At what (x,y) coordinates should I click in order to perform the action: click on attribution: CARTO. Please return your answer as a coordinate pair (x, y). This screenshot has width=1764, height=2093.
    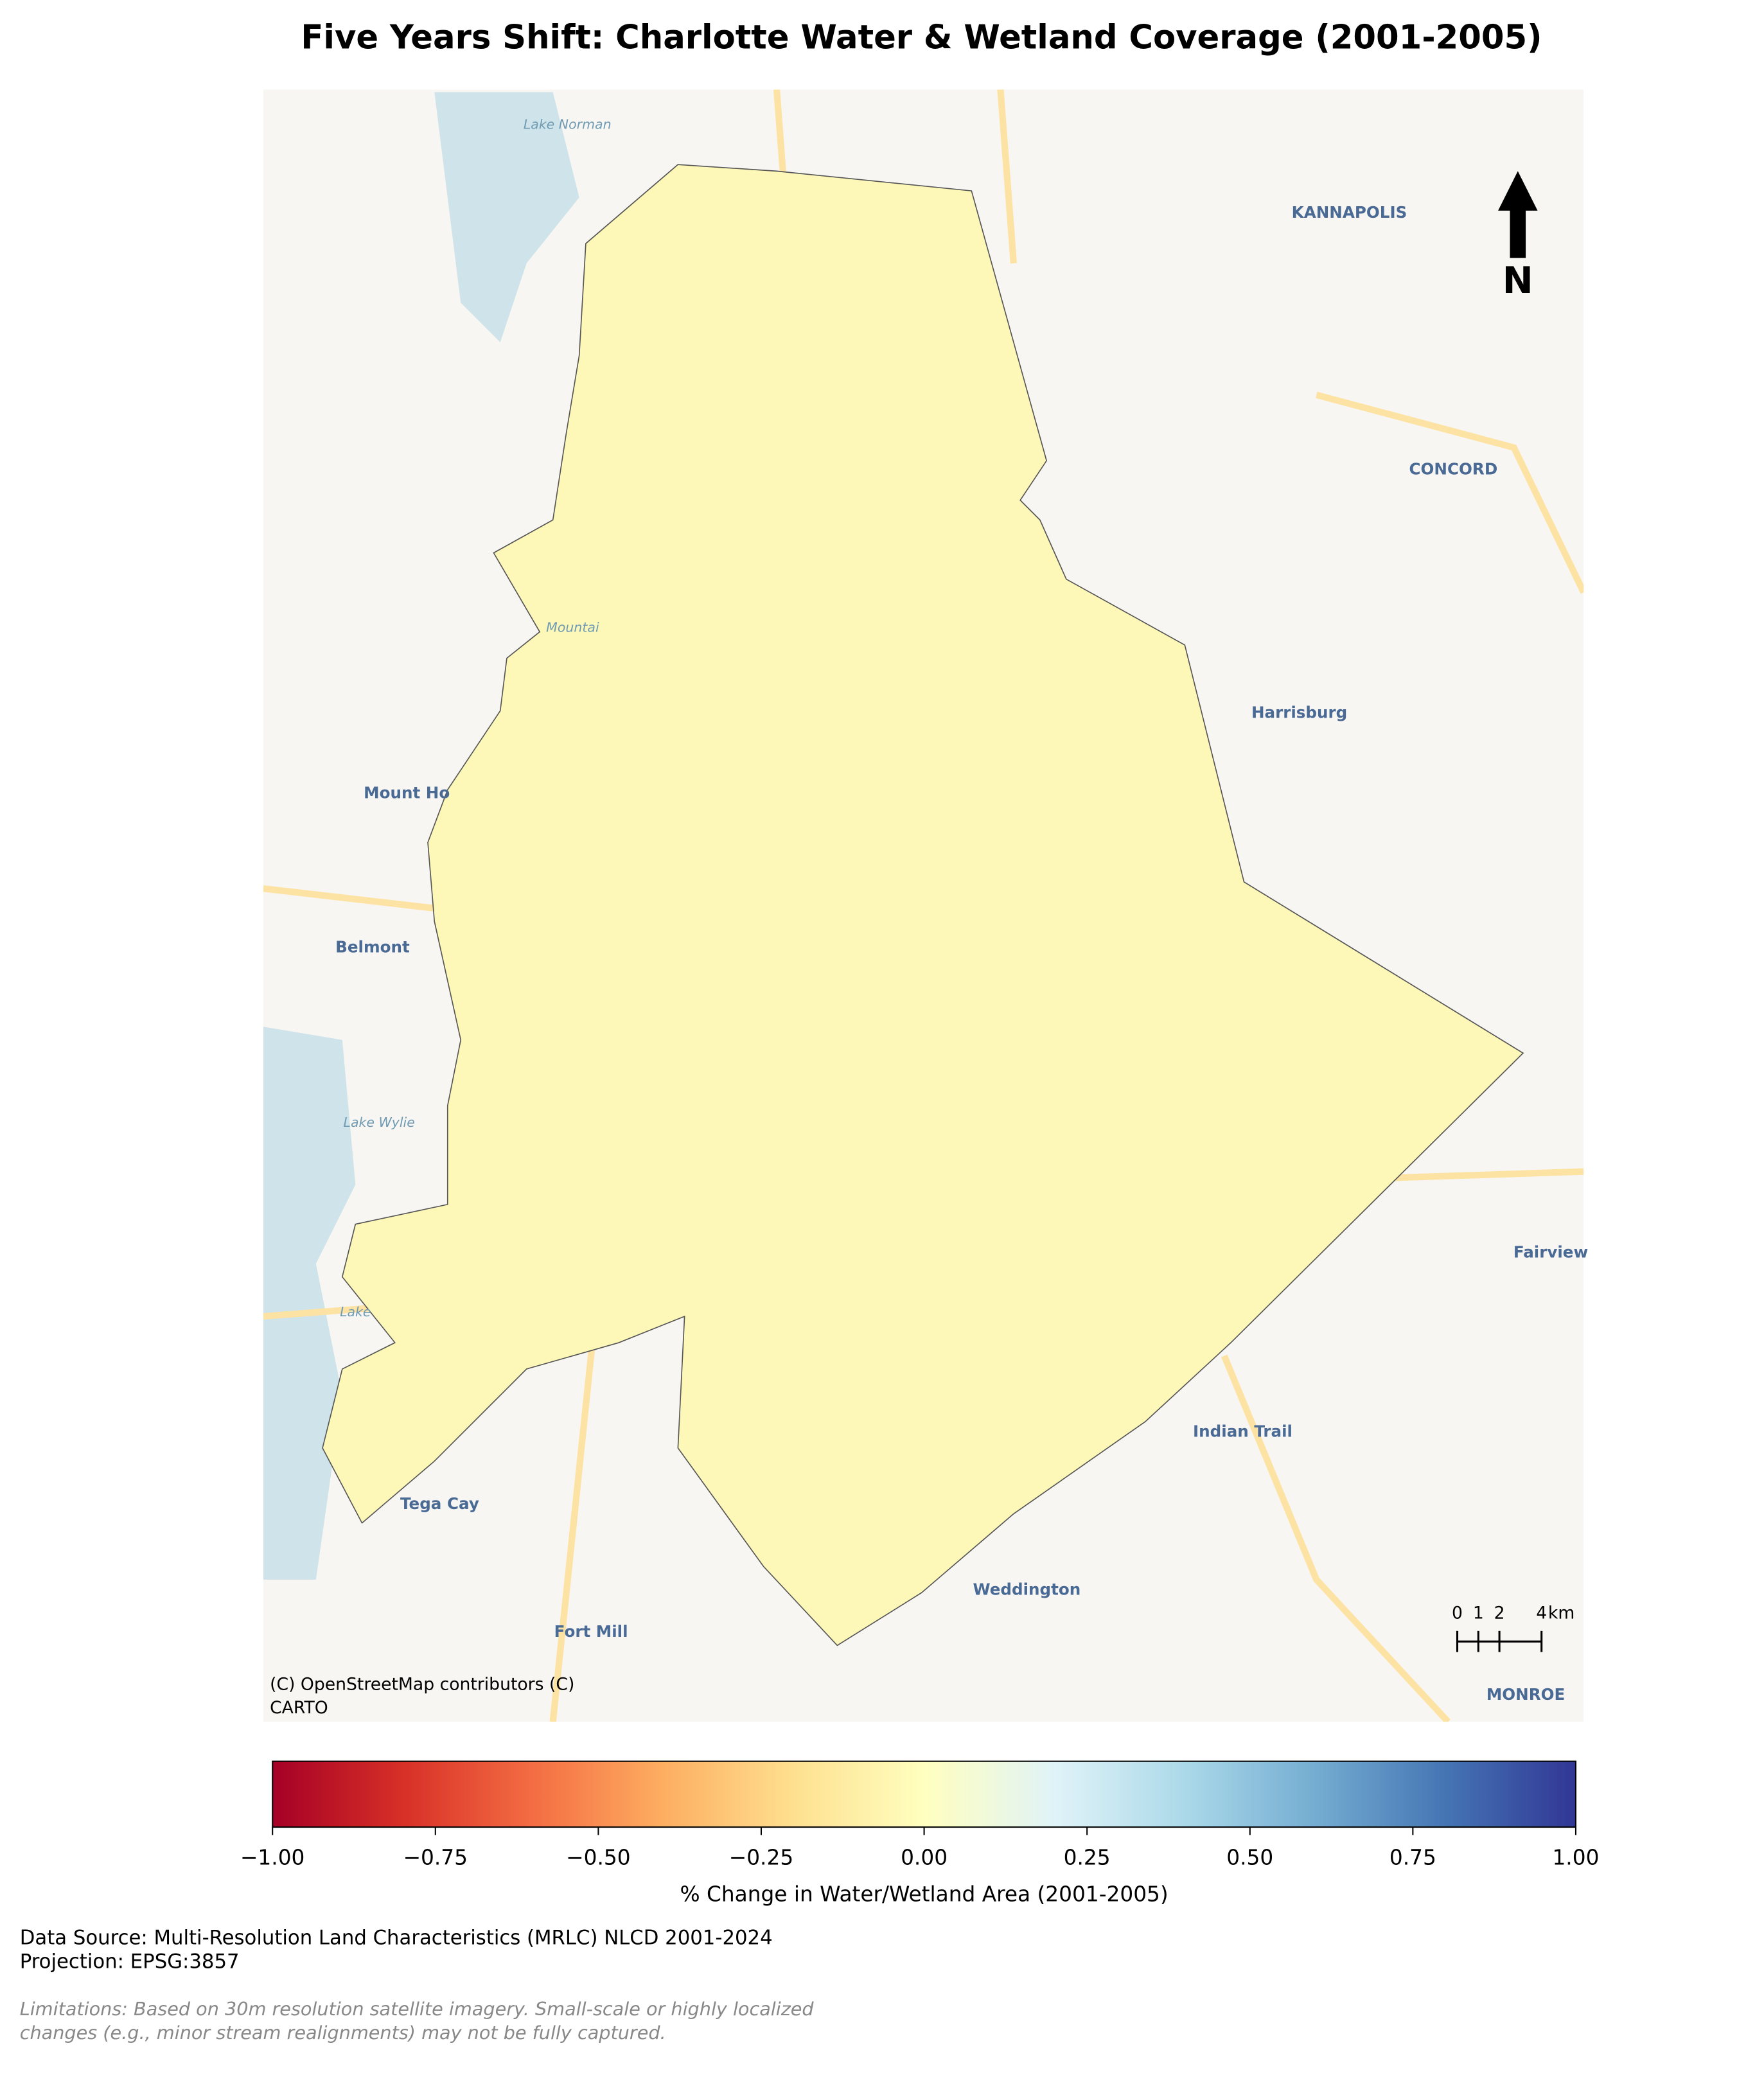
    Looking at the image, I should click on (299, 1708).